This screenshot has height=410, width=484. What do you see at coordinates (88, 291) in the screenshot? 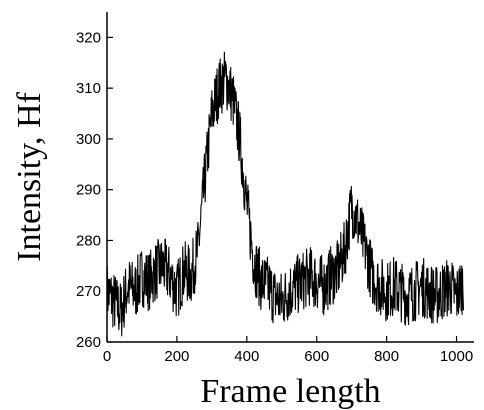
I see `y-tick-label: 270` at bounding box center [88, 291].